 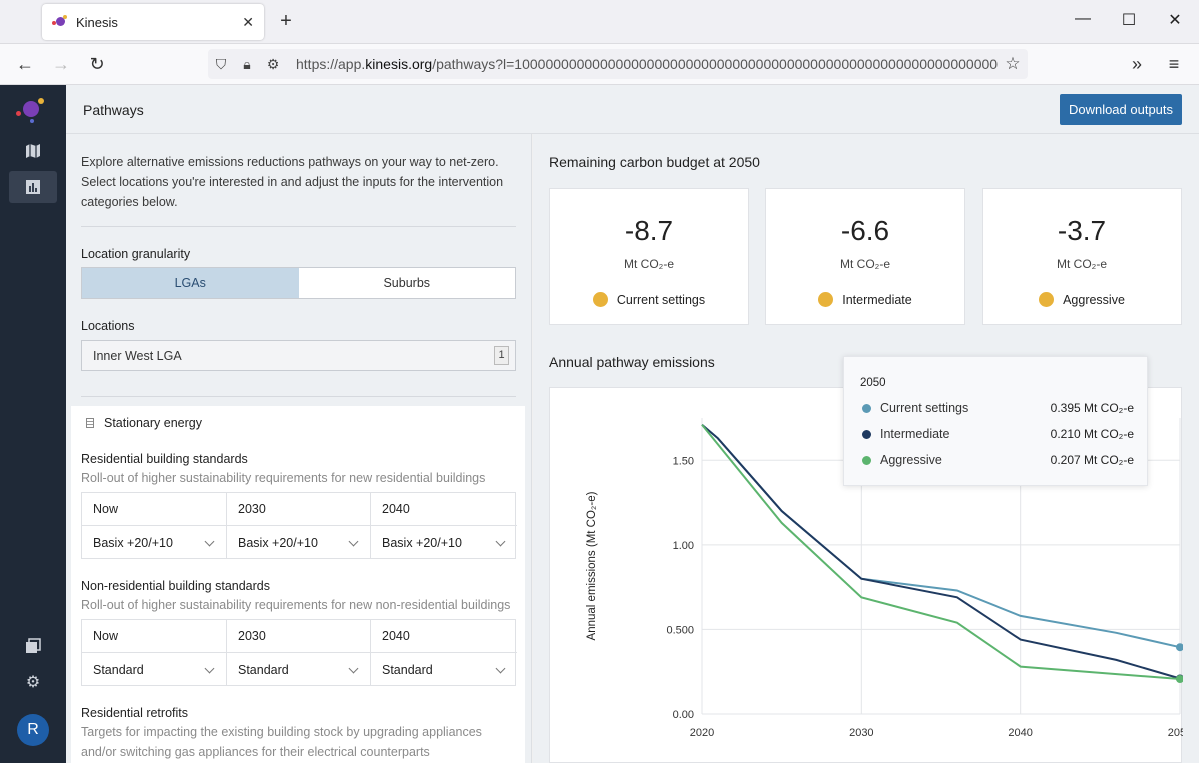 What do you see at coordinates (25, 64) in the screenshot?
I see `back-button: ←` at bounding box center [25, 64].